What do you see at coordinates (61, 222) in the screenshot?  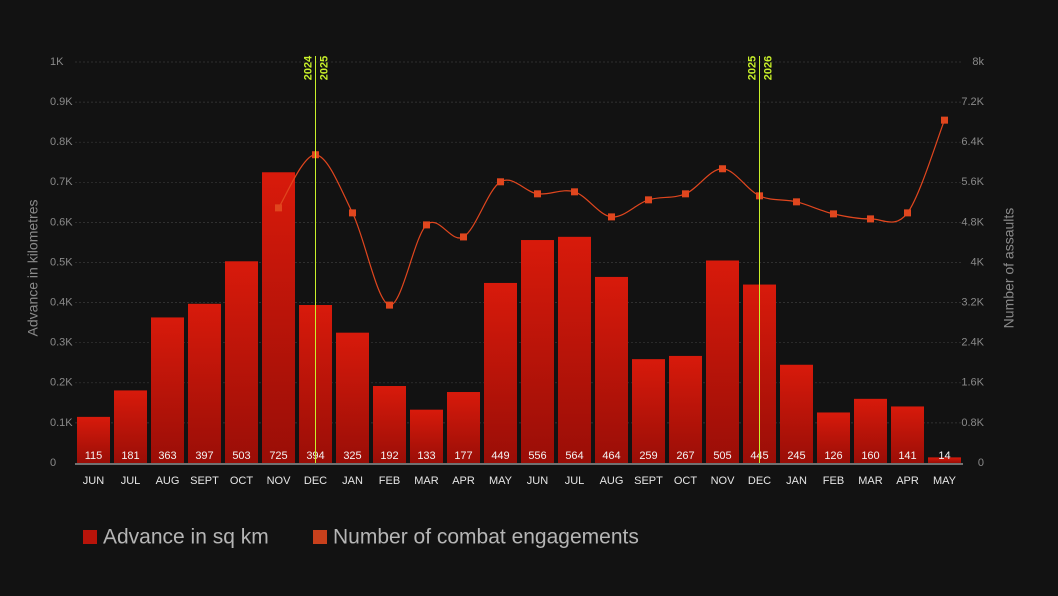 I see `y-tick-label: 0.6K` at bounding box center [61, 222].